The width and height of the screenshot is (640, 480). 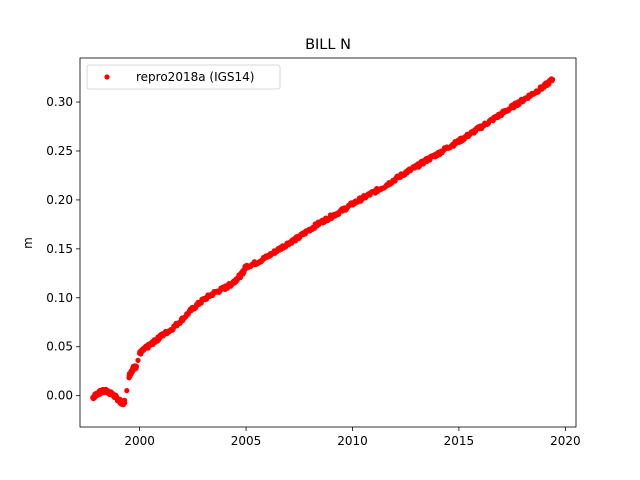 I want to click on y-tick-label: 0.10, so click(x=59, y=298).